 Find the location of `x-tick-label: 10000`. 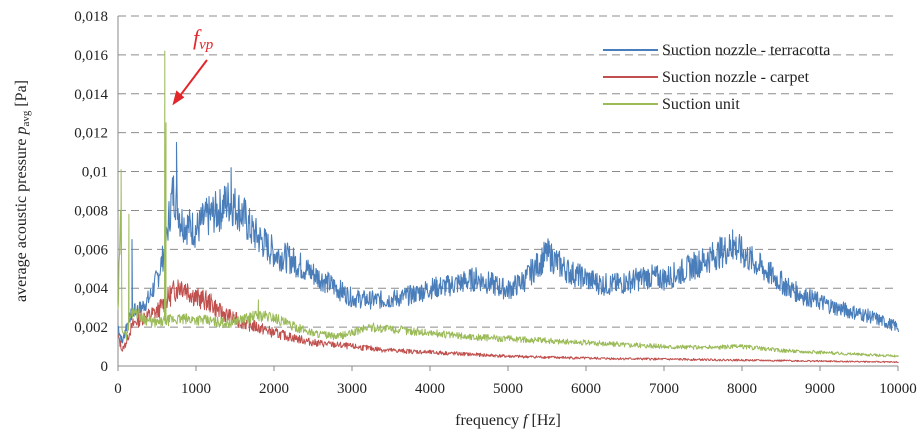

x-tick-label: 10000 is located at coordinates (898, 389).